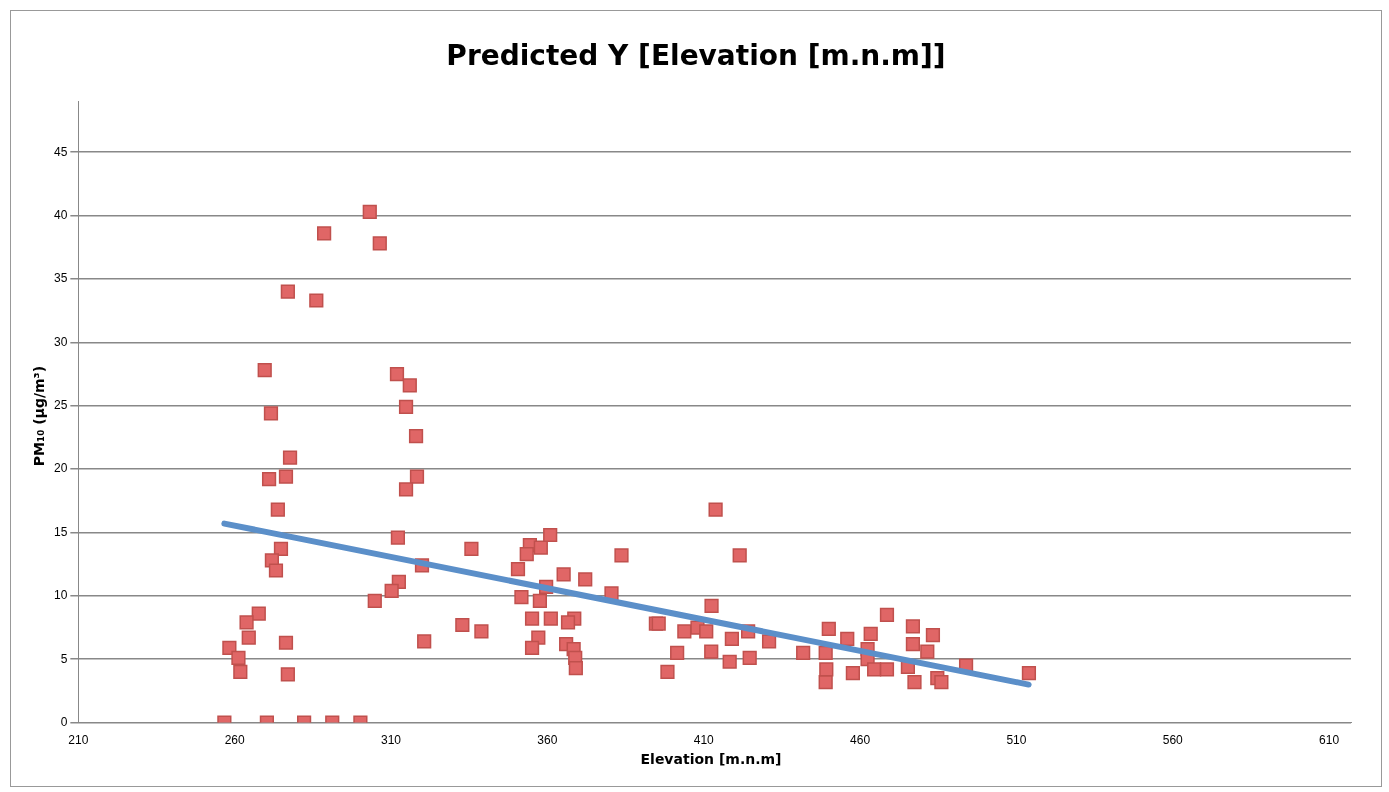 Image resolution: width=1389 pixels, height=792 pixels. I want to click on x-tick-label: 560, so click(1173, 740).